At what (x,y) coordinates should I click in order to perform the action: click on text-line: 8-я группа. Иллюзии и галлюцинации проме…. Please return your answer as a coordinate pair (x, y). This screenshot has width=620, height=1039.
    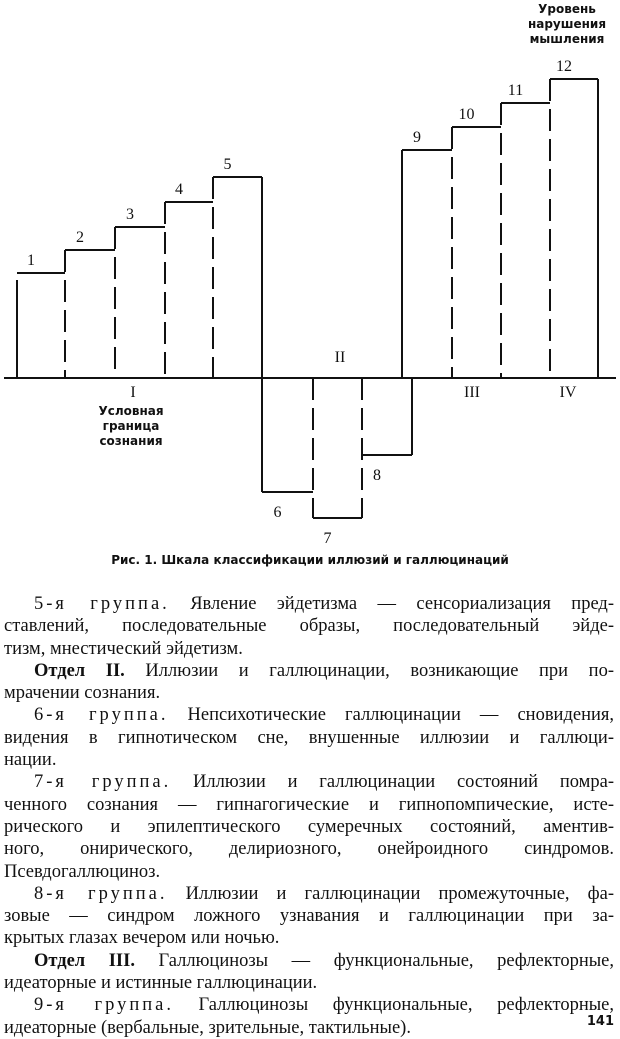
    Looking at the image, I should click on (309, 894).